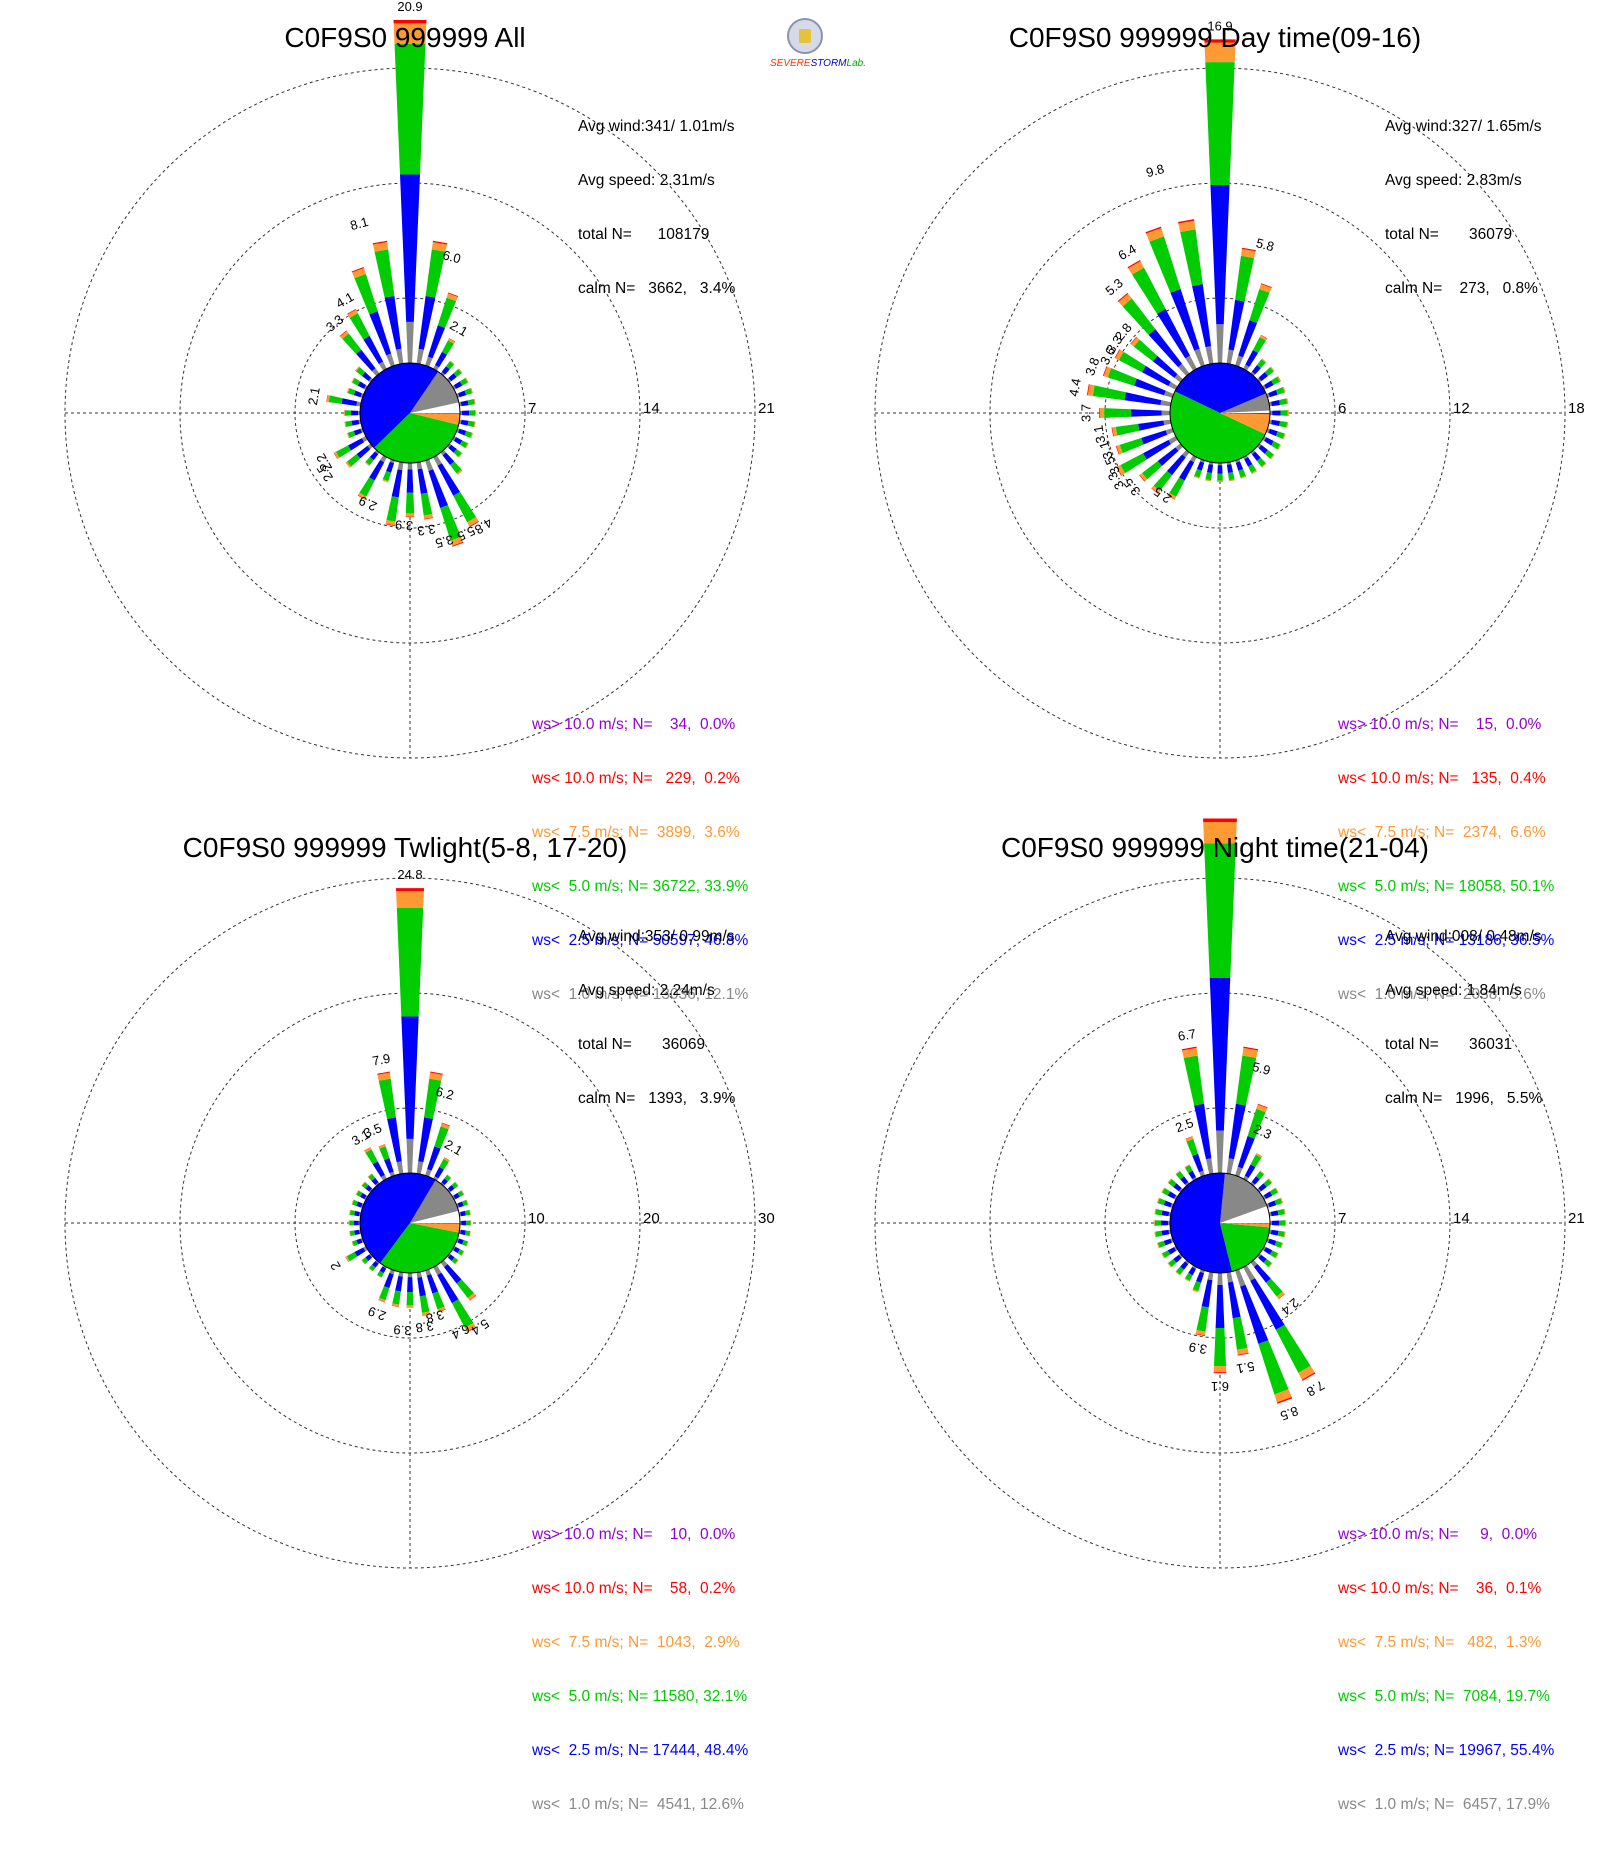 The image size is (1620, 1850). I want to click on bar-value-label: 2.9, so click(377, 1313).